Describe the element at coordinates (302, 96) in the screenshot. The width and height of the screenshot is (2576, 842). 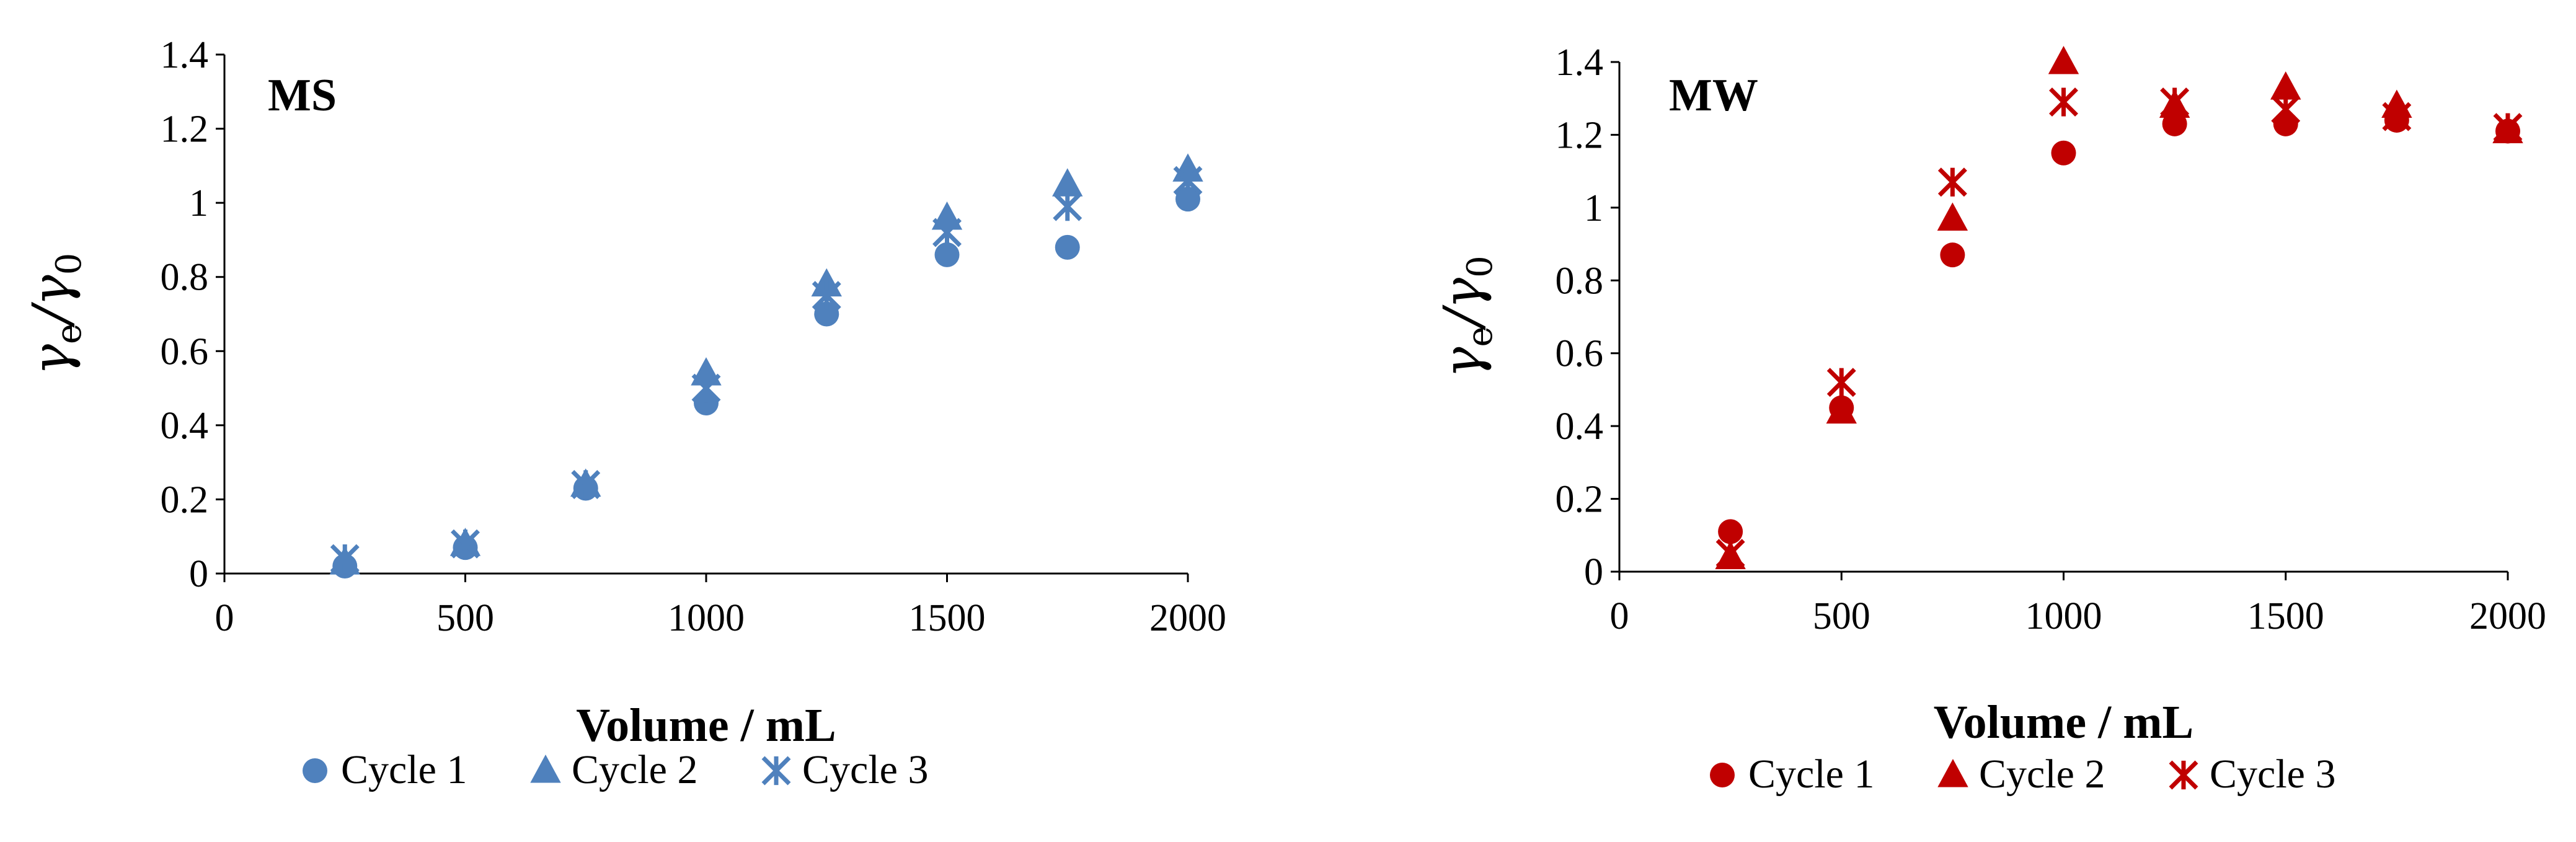
I see `panel-label: MS` at that location.